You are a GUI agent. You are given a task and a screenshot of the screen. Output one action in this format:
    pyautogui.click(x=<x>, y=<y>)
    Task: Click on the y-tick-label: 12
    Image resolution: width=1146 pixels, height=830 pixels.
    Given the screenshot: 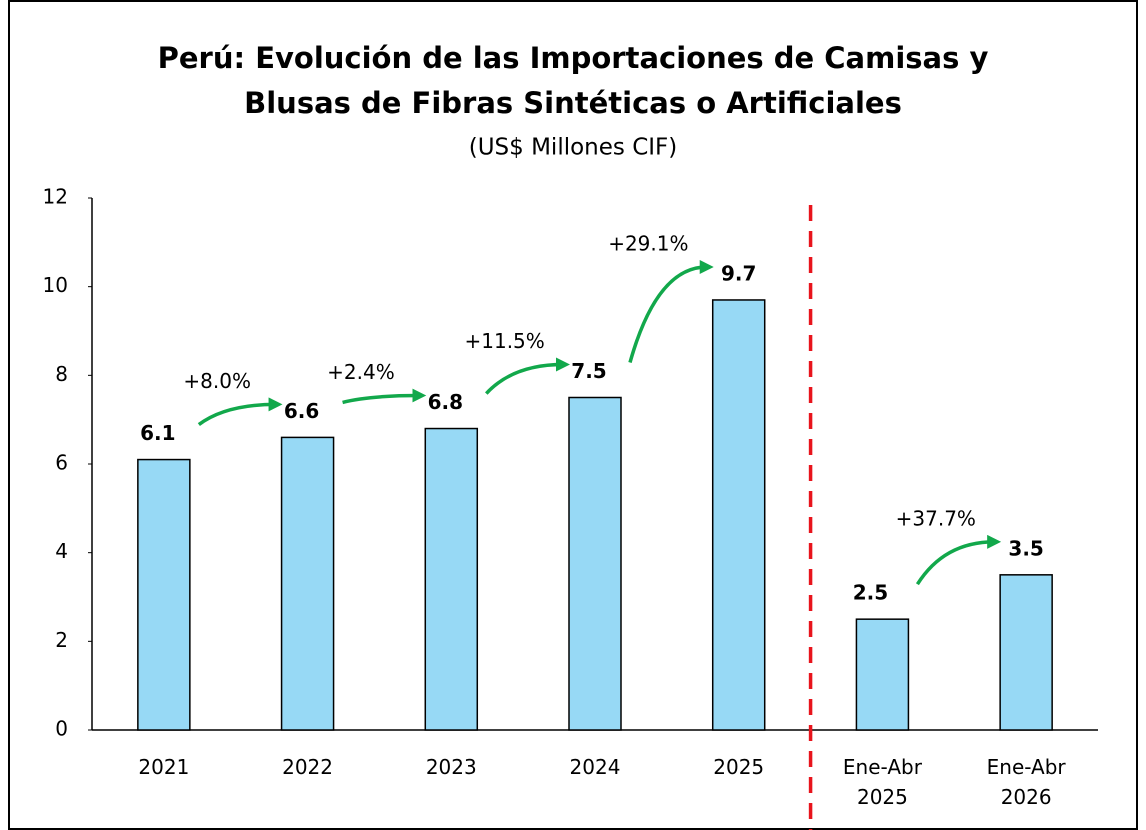 What is the action you would take?
    pyautogui.click(x=55, y=197)
    